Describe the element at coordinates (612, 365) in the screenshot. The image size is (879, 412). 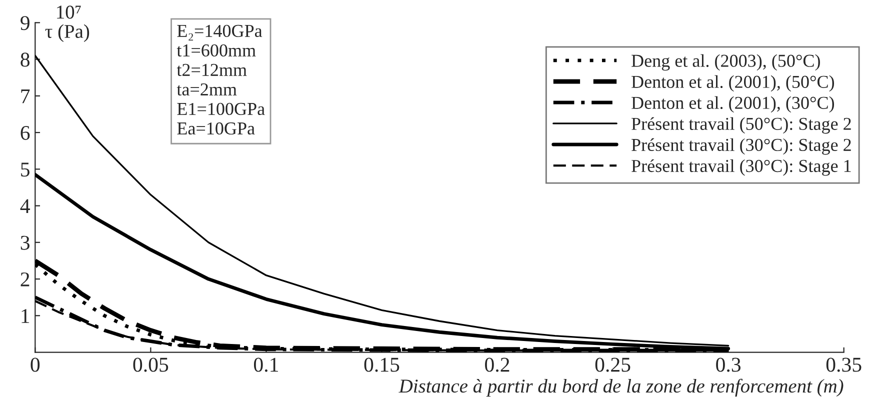
I see `x-tick-label: 0.25` at that location.